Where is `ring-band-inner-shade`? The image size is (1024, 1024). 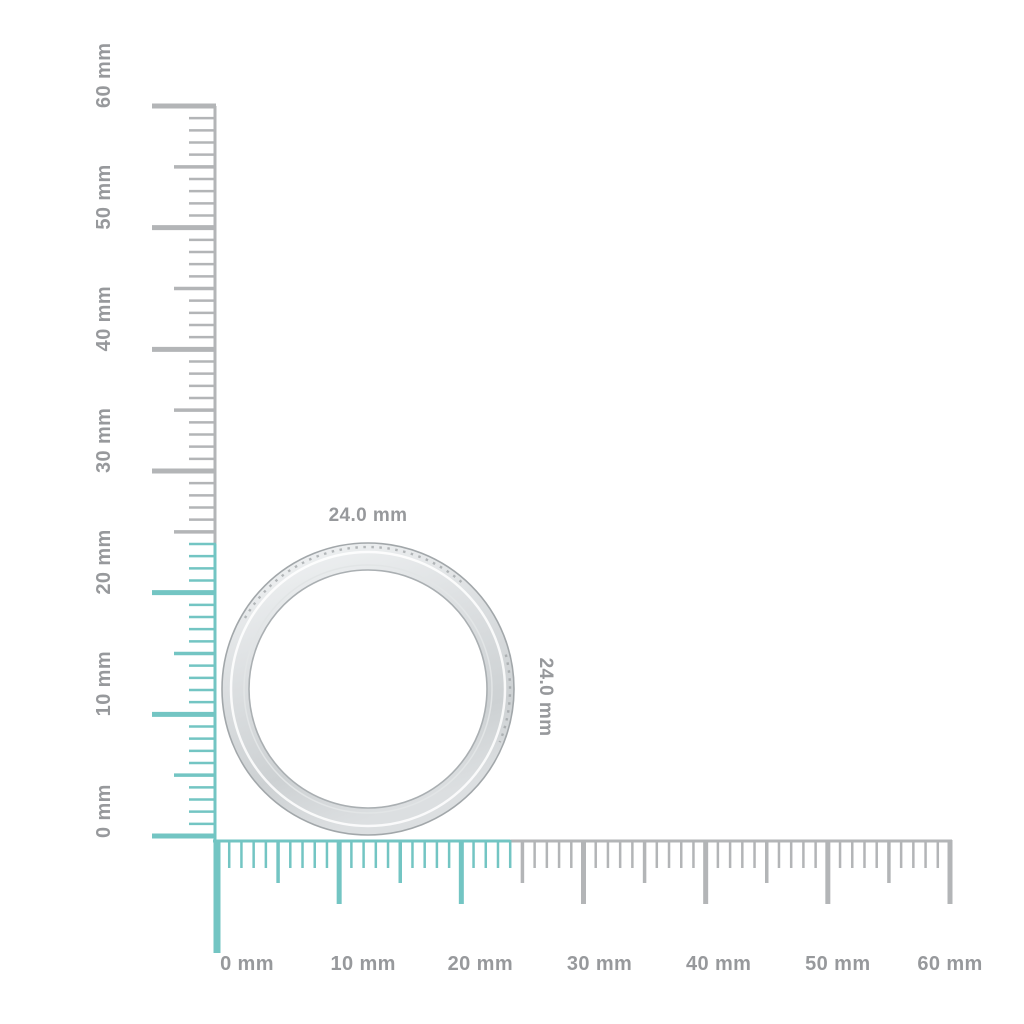 ring-band-inner-shade is located at coordinates (368, 689).